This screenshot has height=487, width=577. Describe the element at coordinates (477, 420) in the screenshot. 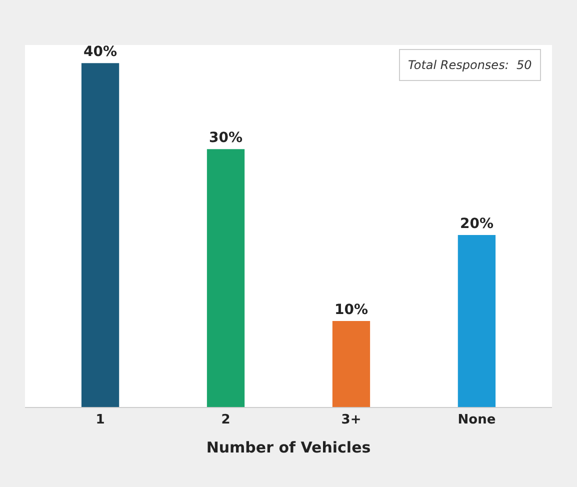

I see `x-tick-label: None` at that location.